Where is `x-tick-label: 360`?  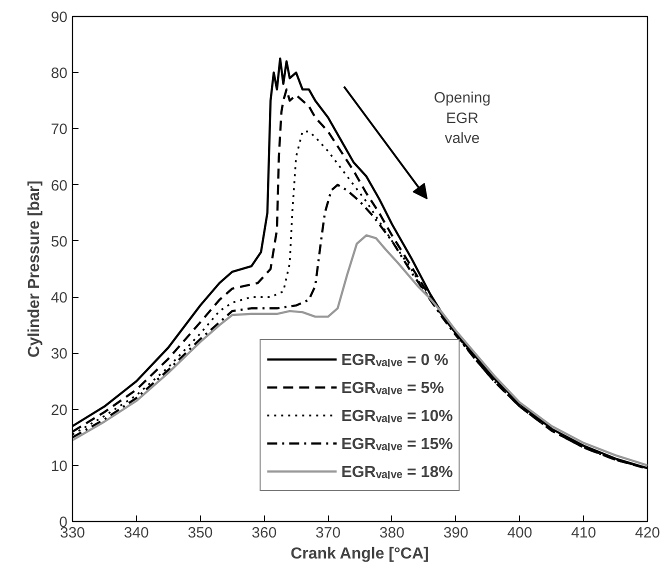 x-tick-label: 360 is located at coordinates (264, 533).